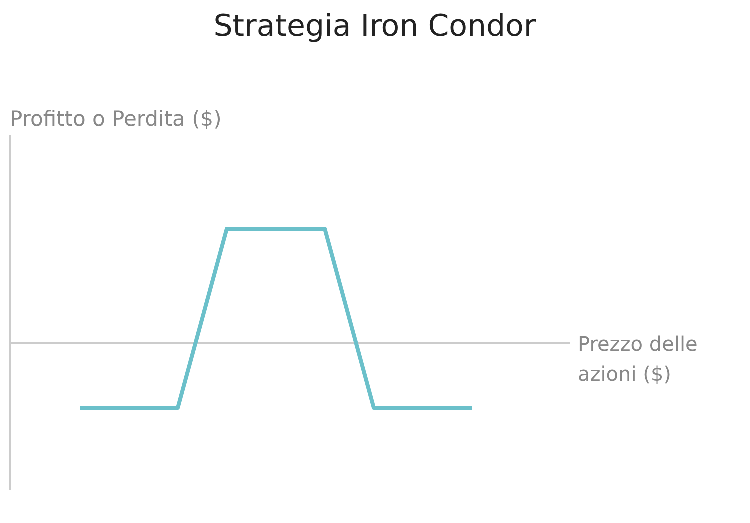 This screenshot has width=750, height=523. I want to click on x-axis-title: Prezzo delle azioni ($), so click(638, 359).